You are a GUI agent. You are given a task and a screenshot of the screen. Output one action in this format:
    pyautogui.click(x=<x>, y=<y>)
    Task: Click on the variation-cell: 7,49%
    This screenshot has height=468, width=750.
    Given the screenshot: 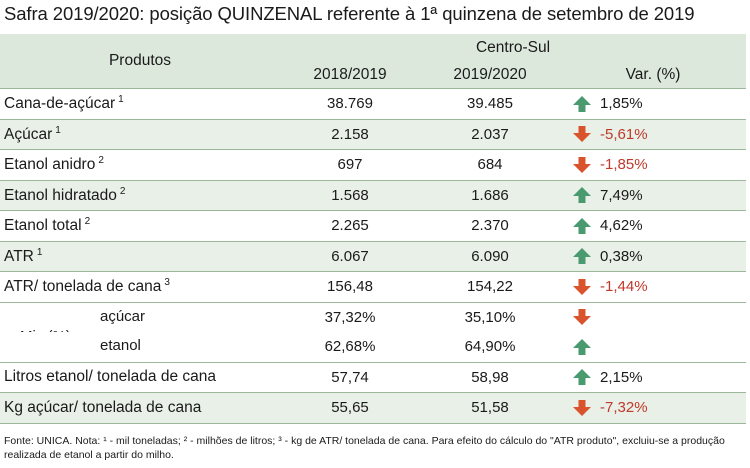 What is the action you would take?
    pyautogui.click(x=653, y=195)
    